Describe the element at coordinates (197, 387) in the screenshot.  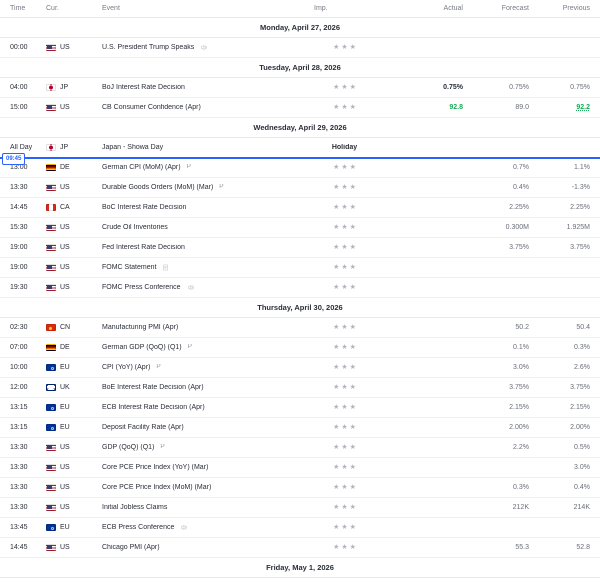
I see `event-cell: BoE Interest Rate Decision (Apr)` at that location.